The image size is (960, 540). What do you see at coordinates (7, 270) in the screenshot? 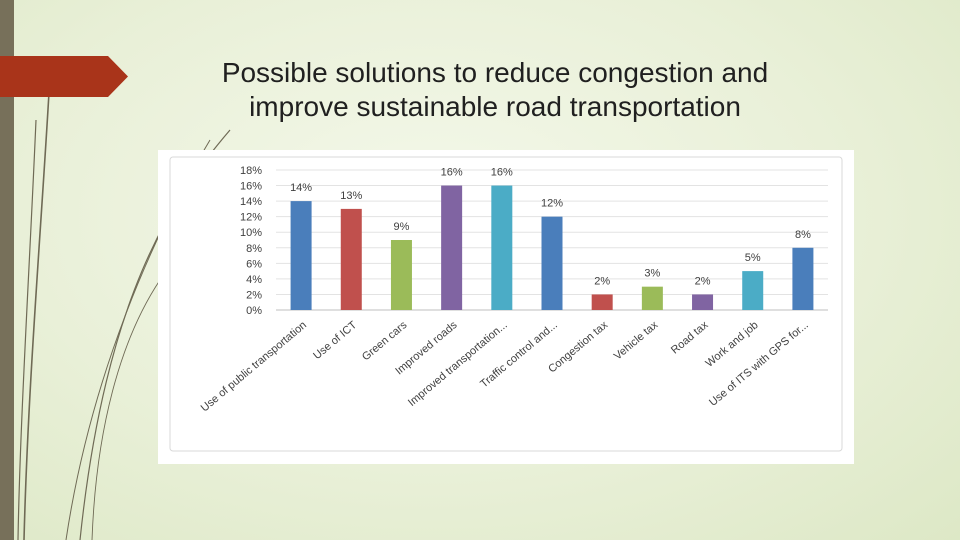
I see `left-decor-bar` at bounding box center [7, 270].